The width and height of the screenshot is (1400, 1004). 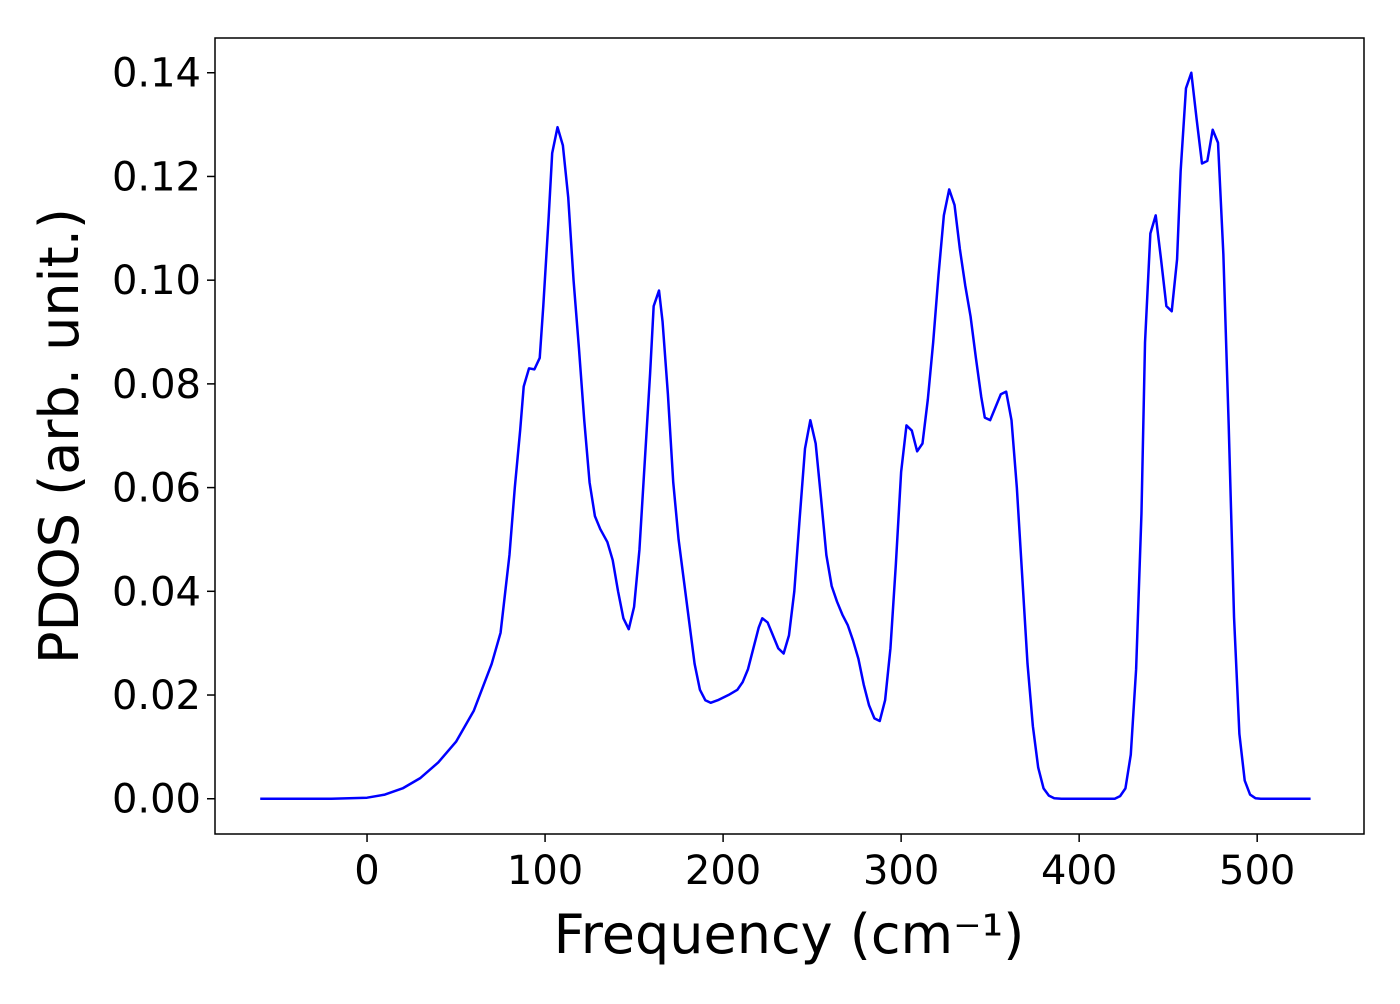 What do you see at coordinates (901, 871) in the screenshot?
I see `x-tick-label: 300` at bounding box center [901, 871].